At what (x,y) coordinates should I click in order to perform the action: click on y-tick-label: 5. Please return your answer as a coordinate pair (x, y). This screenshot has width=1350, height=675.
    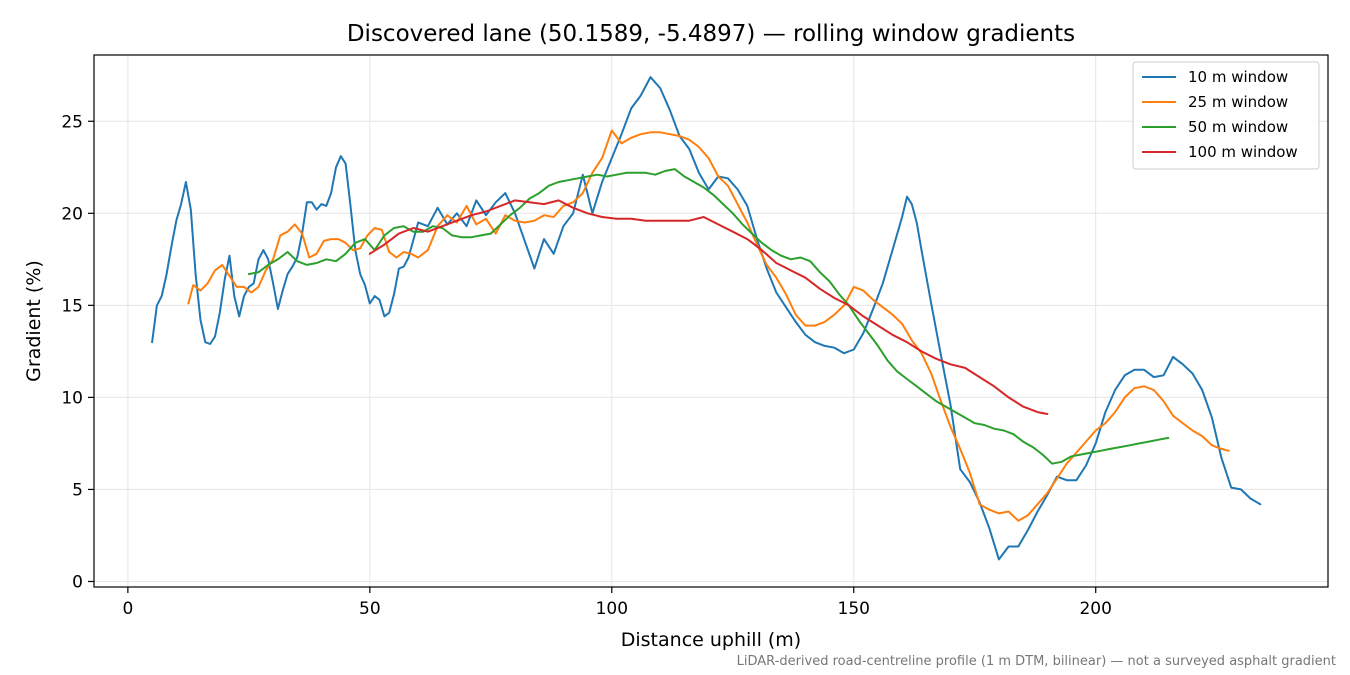
    Looking at the image, I should click on (77, 490).